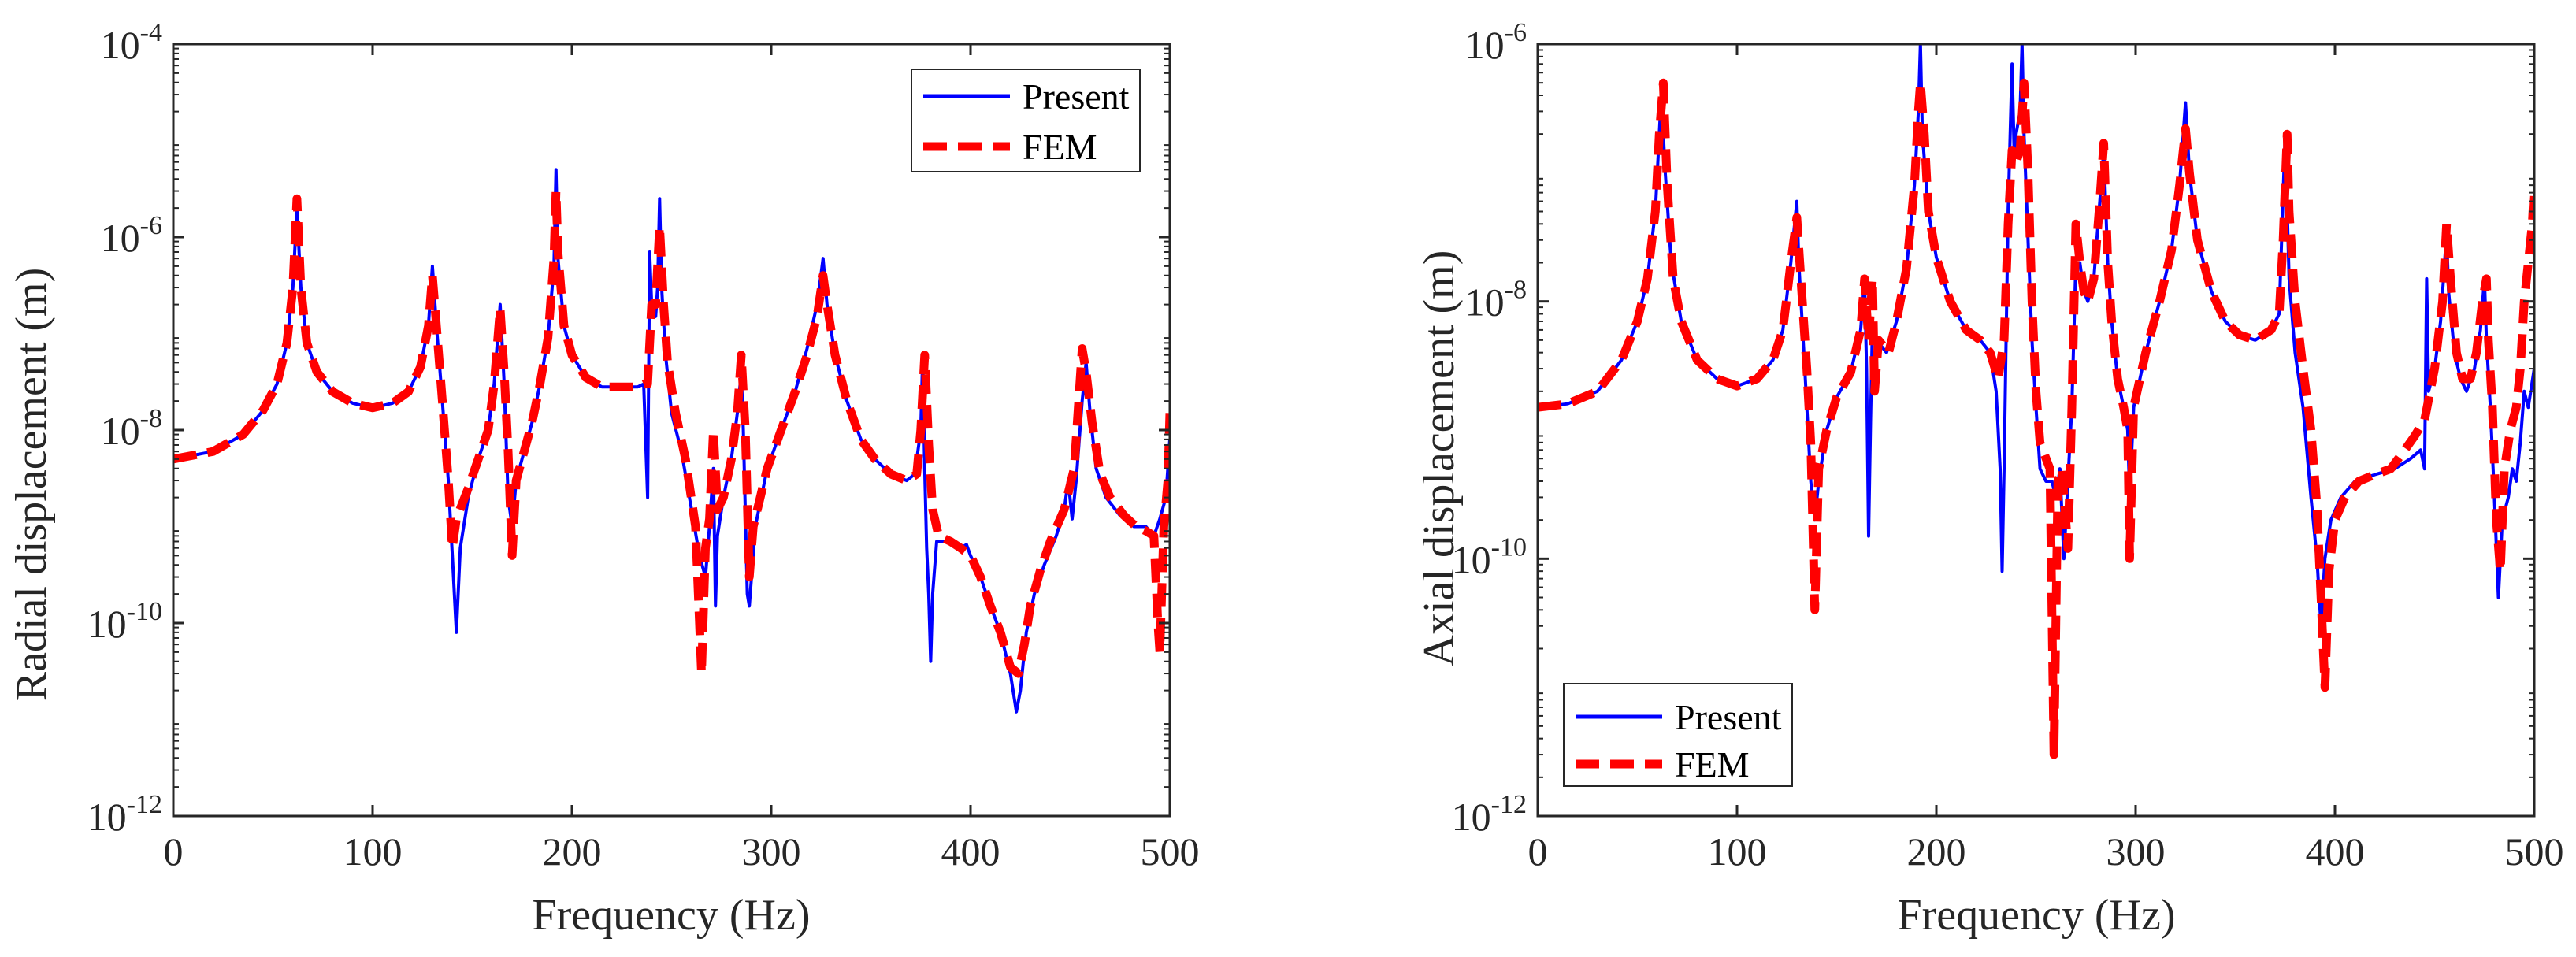 Image resolution: width=2576 pixels, height=957 pixels. Describe the element at coordinates (131, 42) in the screenshot. I see `y-tick-label: 10⁻⁴` at that location.